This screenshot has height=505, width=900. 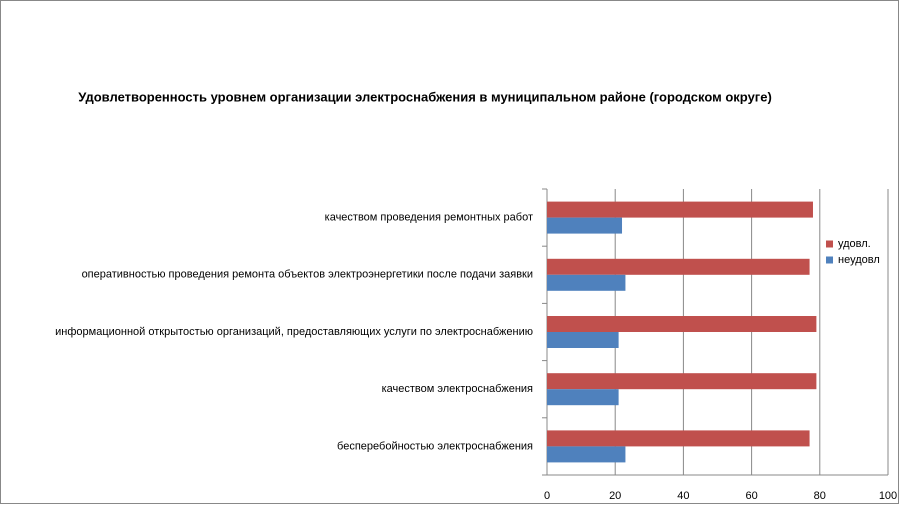 What do you see at coordinates (457, 389) in the screenshot?
I see `y-tick-label: качеством электроснабжения` at bounding box center [457, 389].